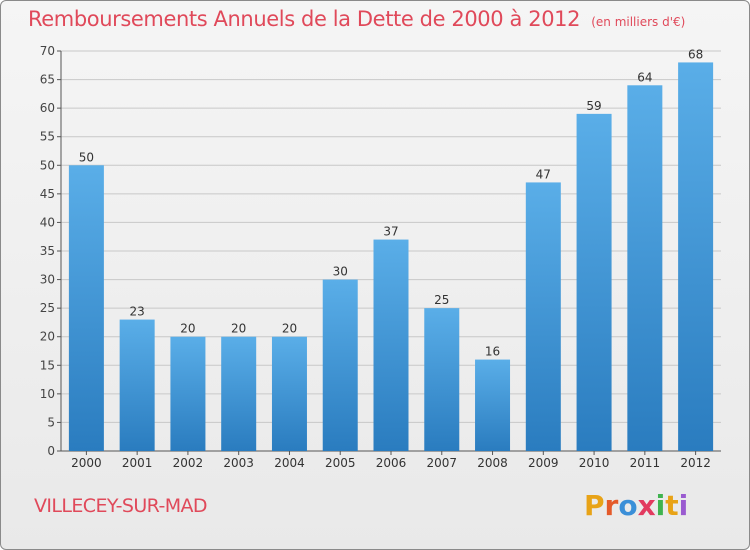 This screenshot has height=550, width=750. What do you see at coordinates (645, 268) in the screenshot?
I see `bar-2011` at bounding box center [645, 268].